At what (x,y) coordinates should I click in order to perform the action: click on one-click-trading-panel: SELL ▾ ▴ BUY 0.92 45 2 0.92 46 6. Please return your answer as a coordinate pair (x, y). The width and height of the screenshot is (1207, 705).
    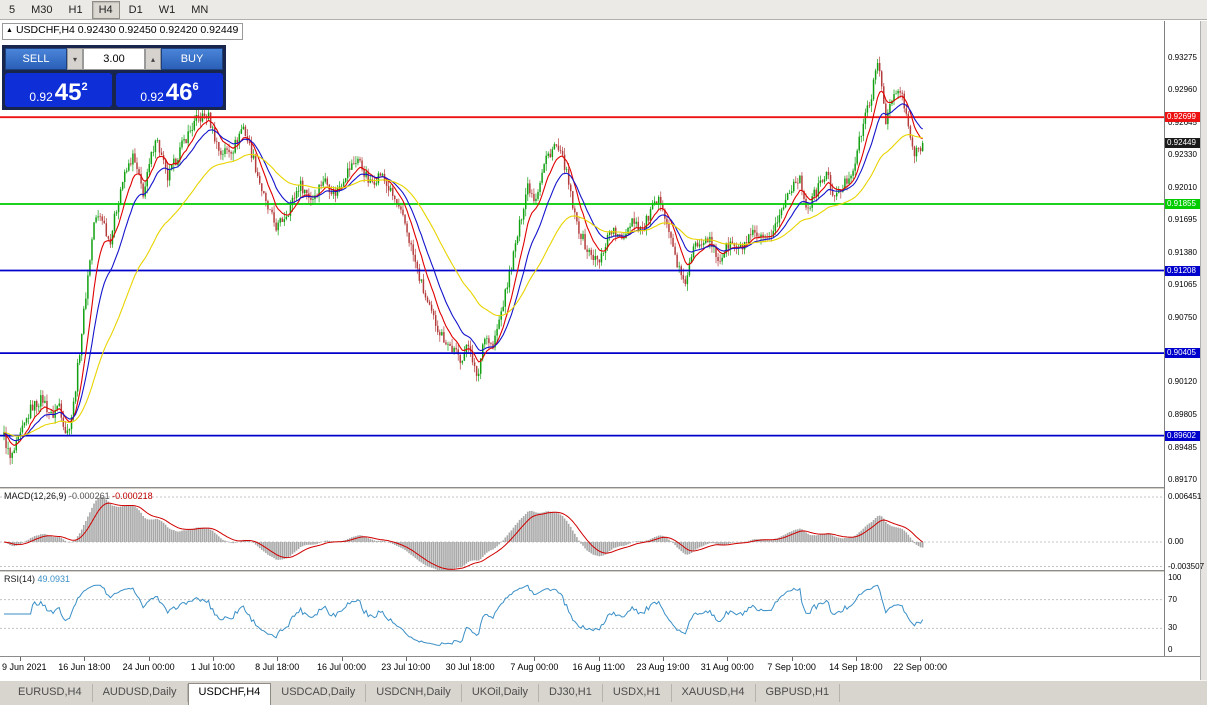
    Looking at the image, I should click on (114, 77).